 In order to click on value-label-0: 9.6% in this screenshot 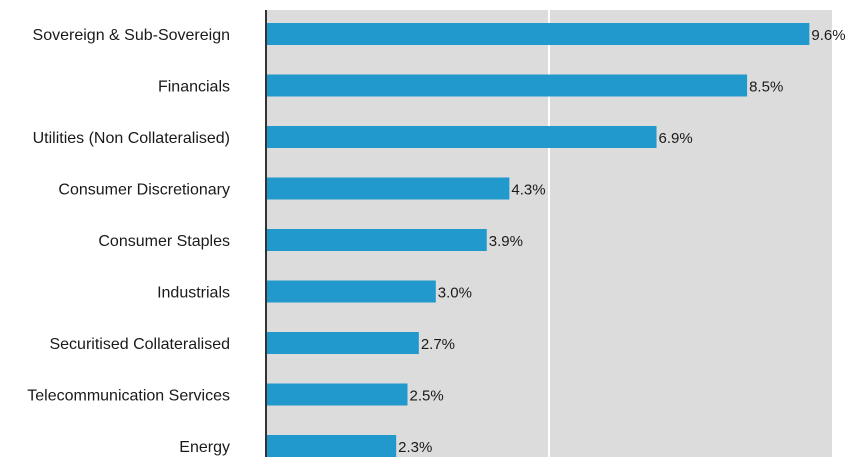, I will do `click(828, 35)`.